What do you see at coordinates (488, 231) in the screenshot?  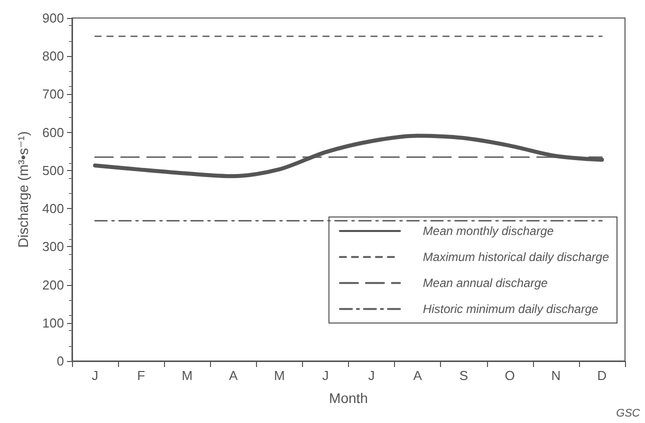 I see `legend-label: Mean monthly discharge` at bounding box center [488, 231].